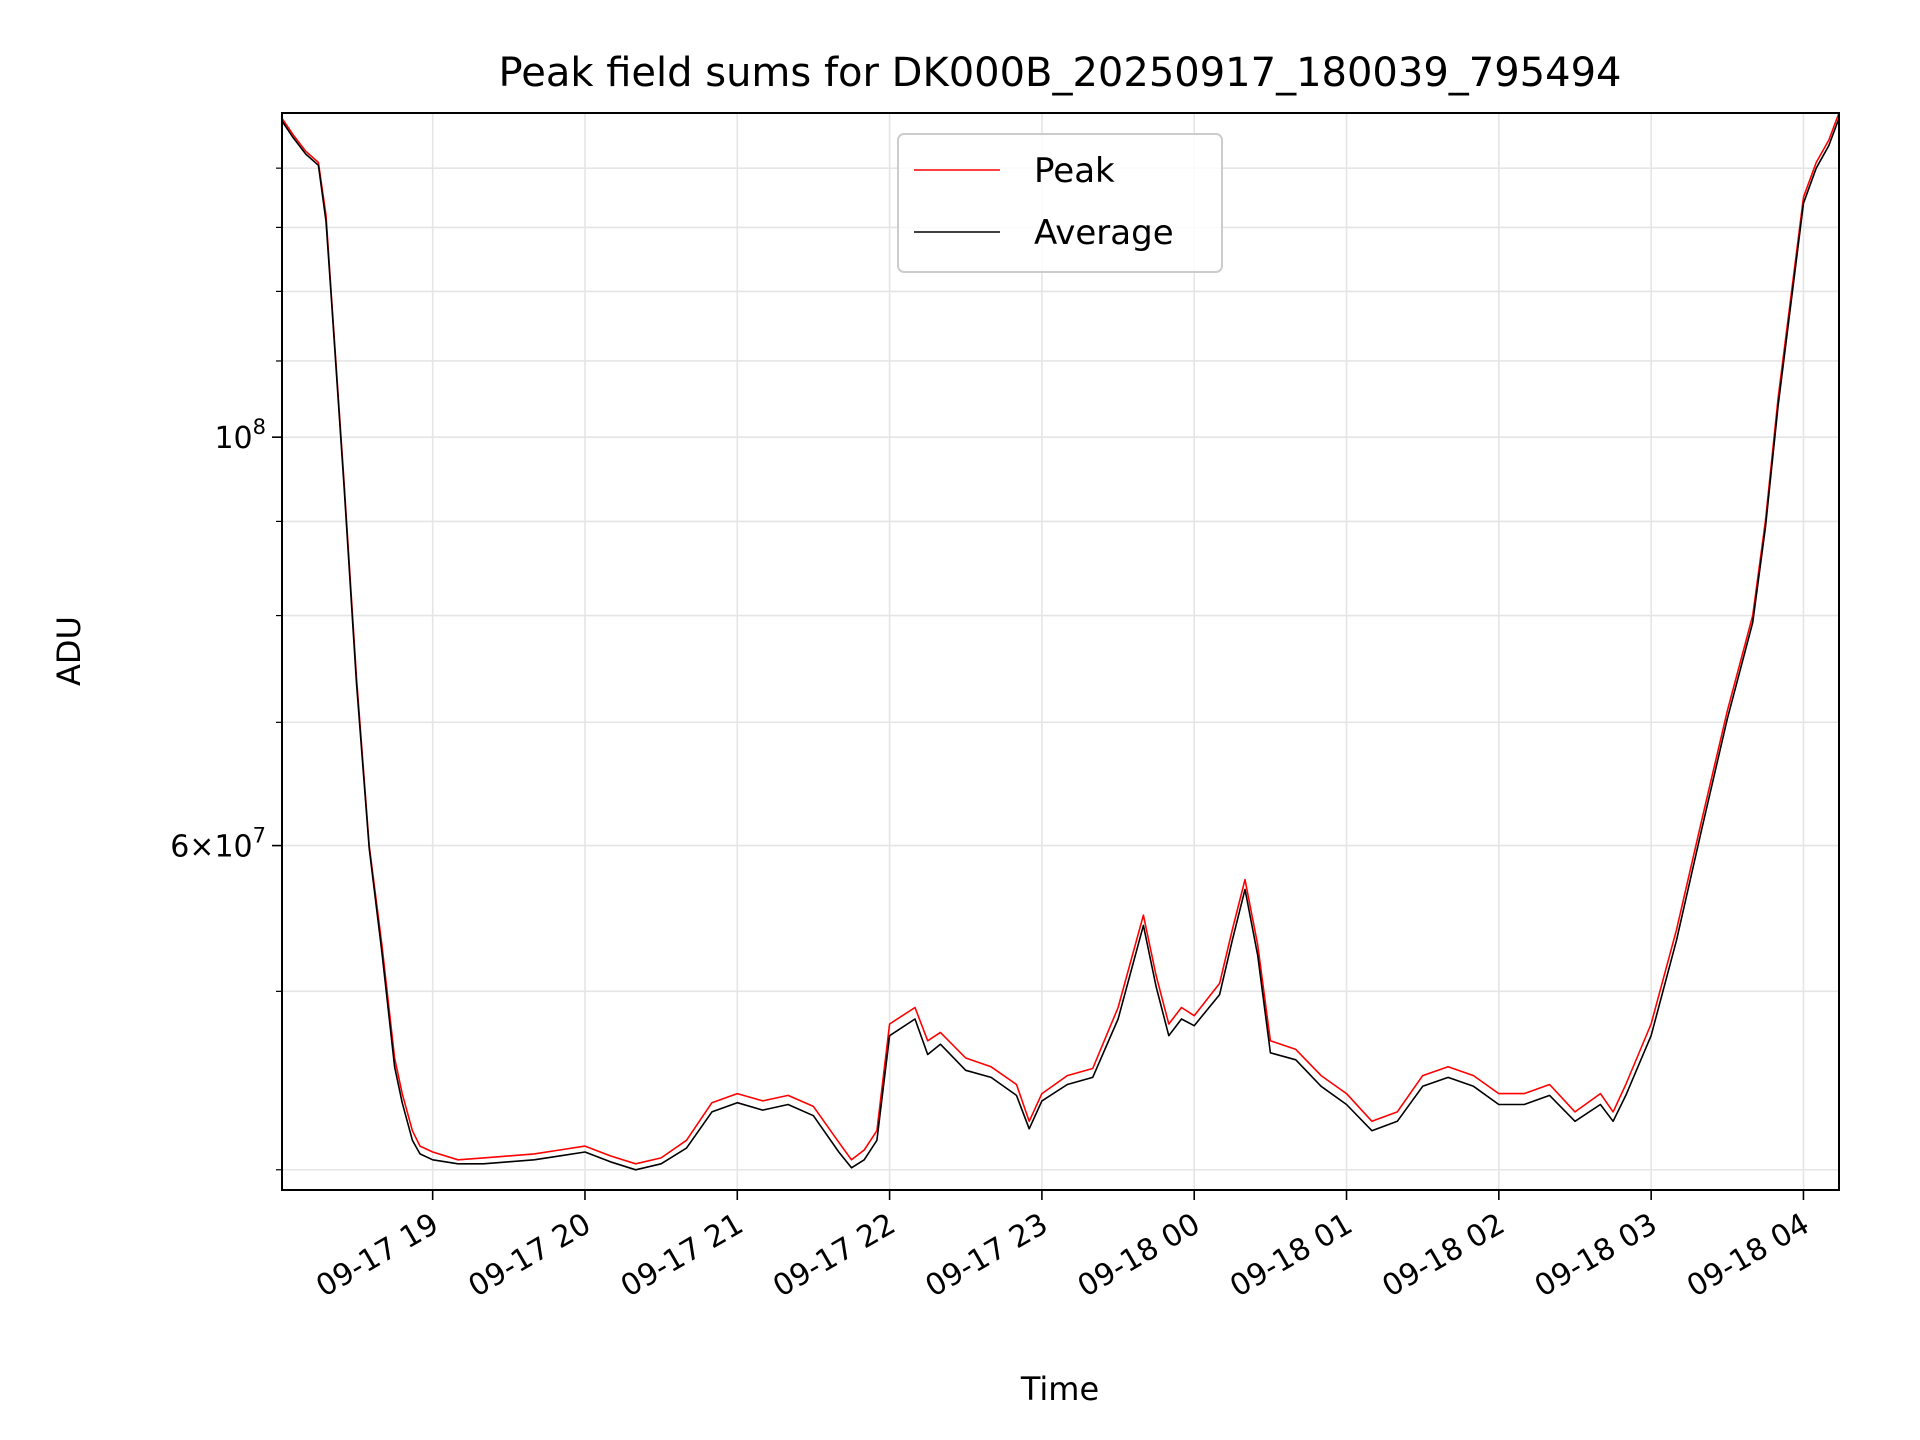  Describe the element at coordinates (1059, 1389) in the screenshot. I see `x-axis-title: Time` at that location.